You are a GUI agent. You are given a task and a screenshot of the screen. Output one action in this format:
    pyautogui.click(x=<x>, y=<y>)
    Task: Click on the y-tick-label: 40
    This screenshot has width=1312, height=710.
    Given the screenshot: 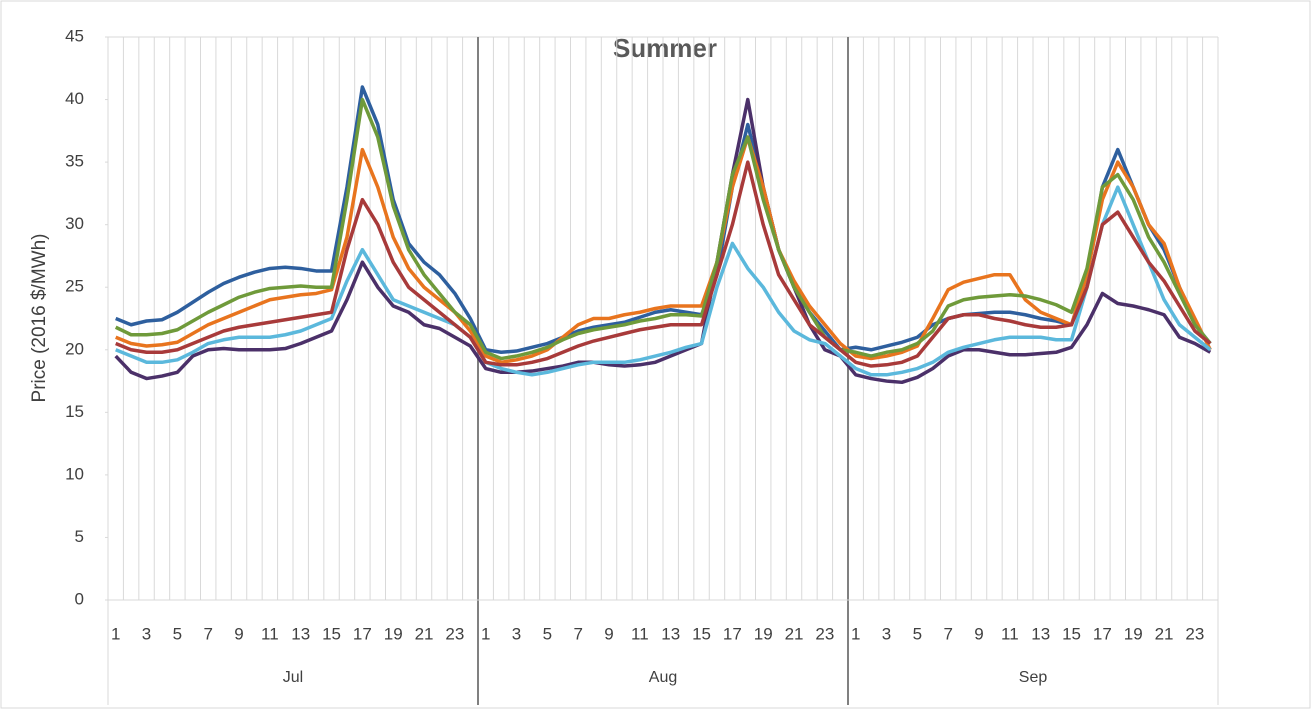 What is the action you would take?
    pyautogui.click(x=74, y=98)
    